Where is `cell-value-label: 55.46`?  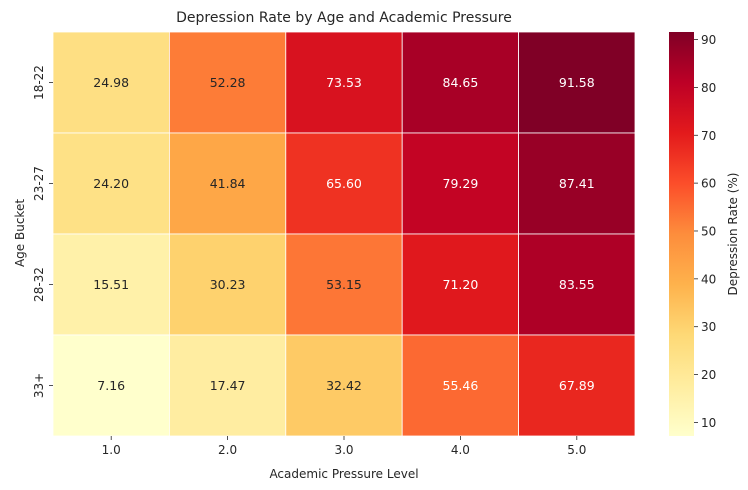 cell-value-label: 55.46 is located at coordinates (461, 385).